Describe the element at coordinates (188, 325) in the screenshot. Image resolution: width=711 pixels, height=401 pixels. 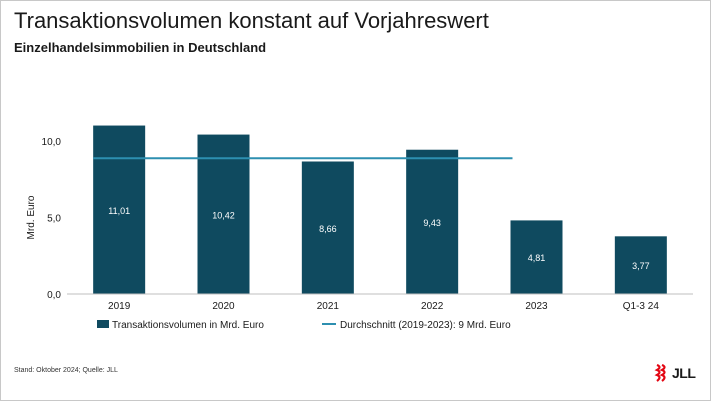
I see `legend-label-bars: Transaktionsvolumen in Mrd. Euro` at that location.